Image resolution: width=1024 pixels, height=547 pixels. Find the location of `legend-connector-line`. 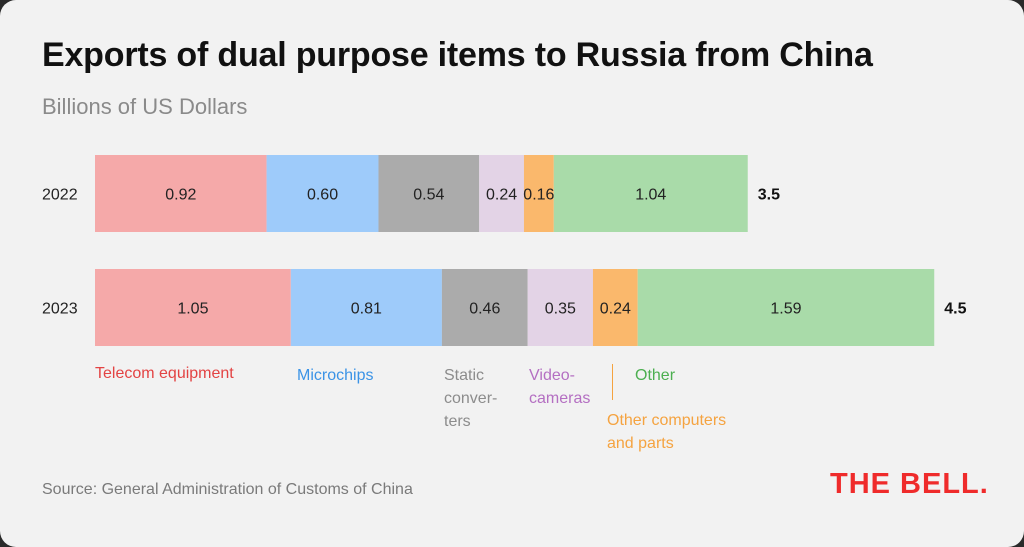

legend-connector-line is located at coordinates (612, 382).